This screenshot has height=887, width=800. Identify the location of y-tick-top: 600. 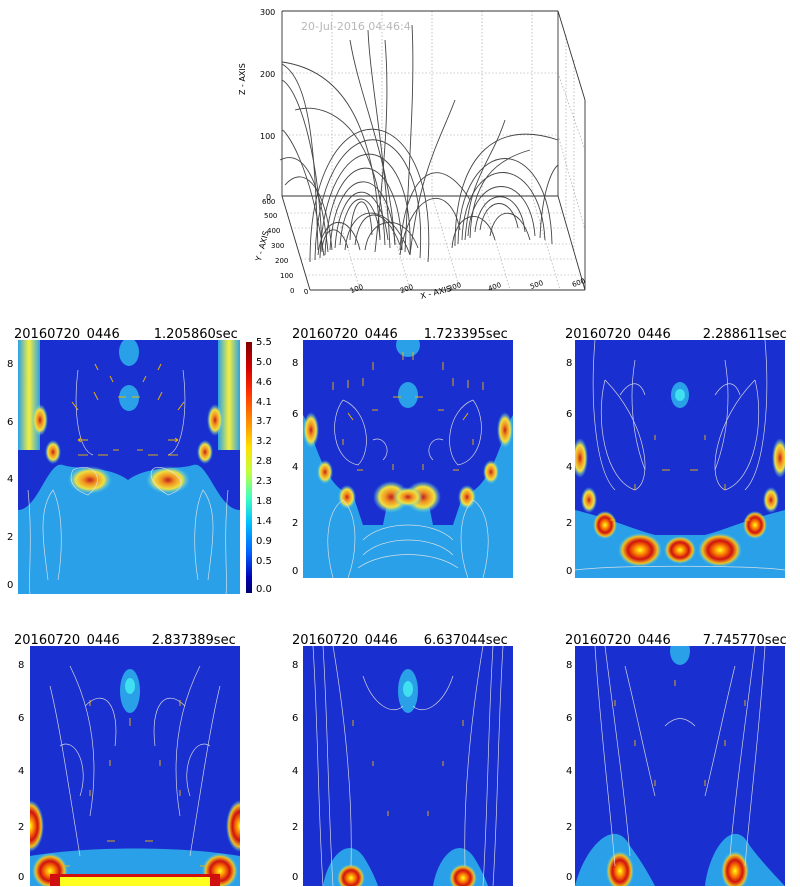
(269, 202).